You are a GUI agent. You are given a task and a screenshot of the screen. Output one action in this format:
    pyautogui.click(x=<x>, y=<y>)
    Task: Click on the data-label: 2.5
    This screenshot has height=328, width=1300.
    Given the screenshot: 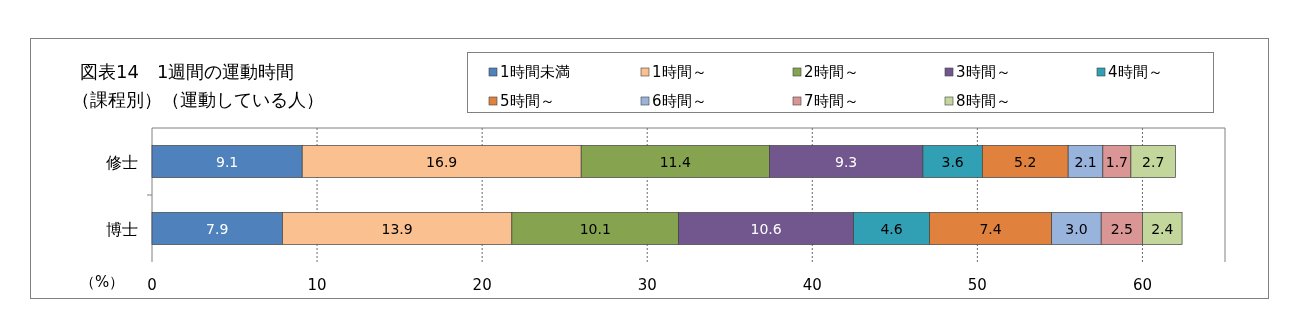 What is the action you would take?
    pyautogui.click(x=1121, y=229)
    